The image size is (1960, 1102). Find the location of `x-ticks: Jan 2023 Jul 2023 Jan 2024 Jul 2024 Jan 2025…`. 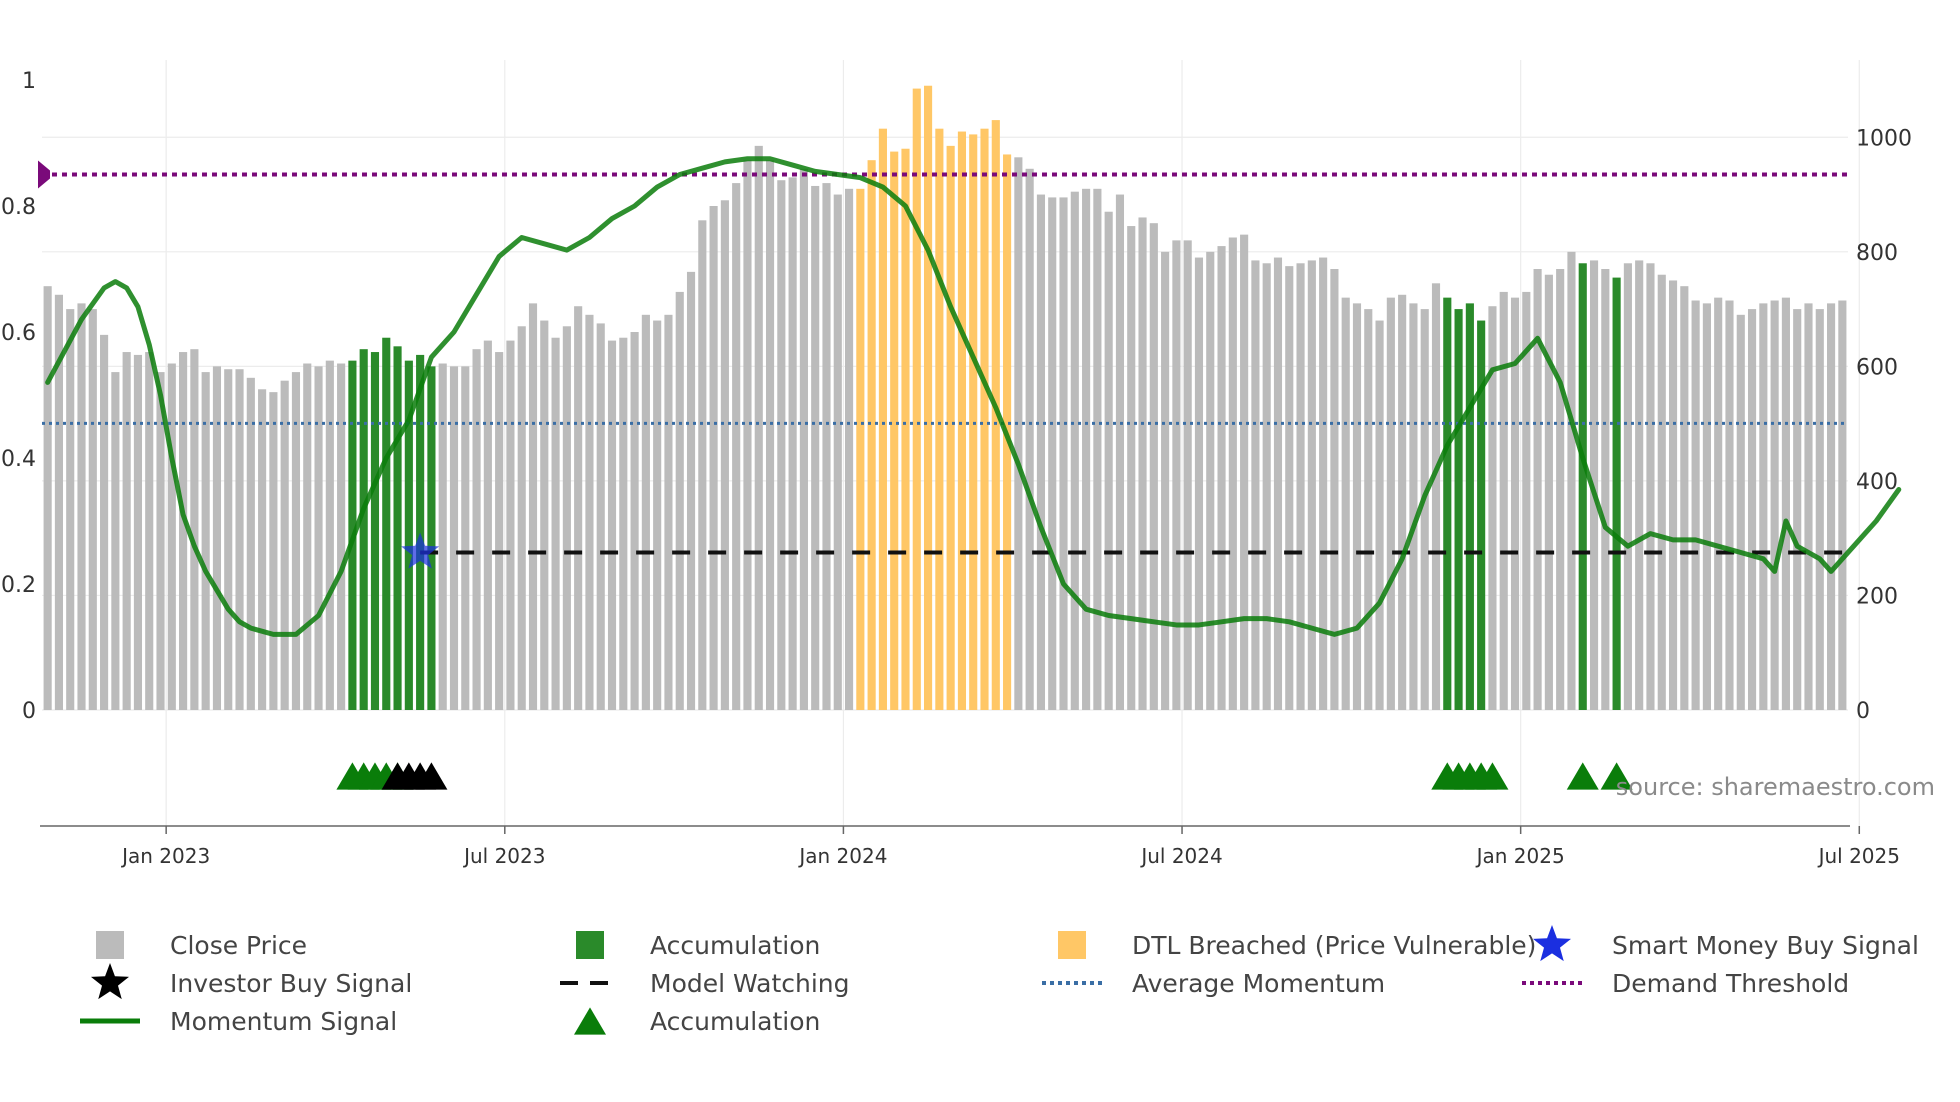

x-ticks: Jan 2023 Jul 2023 Jan 2024 Jul 2024 Jan 2025… is located at coordinates (1010, 847).